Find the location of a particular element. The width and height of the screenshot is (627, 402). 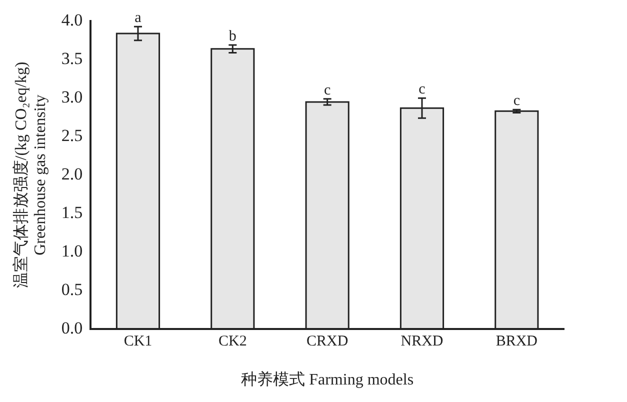

y-tick-label: 2.0 is located at coordinates (72, 174).